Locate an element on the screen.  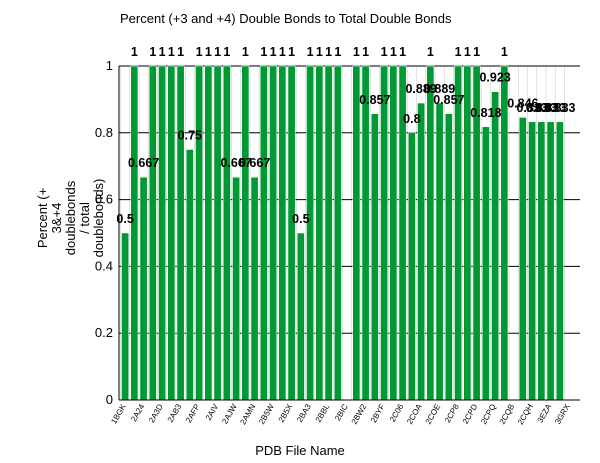
x-tick-label: 2B5X is located at coordinates (286, 413).